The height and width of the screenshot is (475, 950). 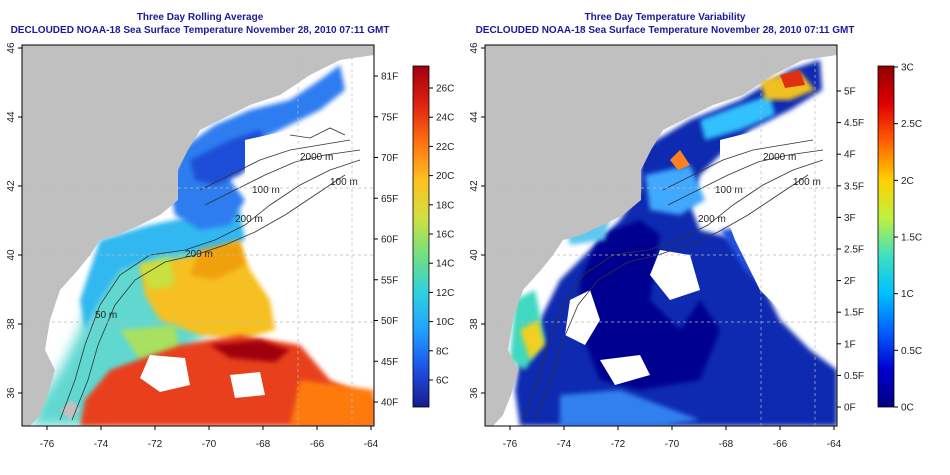 I want to click on scale-tick-label: 2.5F, so click(x=854, y=250).